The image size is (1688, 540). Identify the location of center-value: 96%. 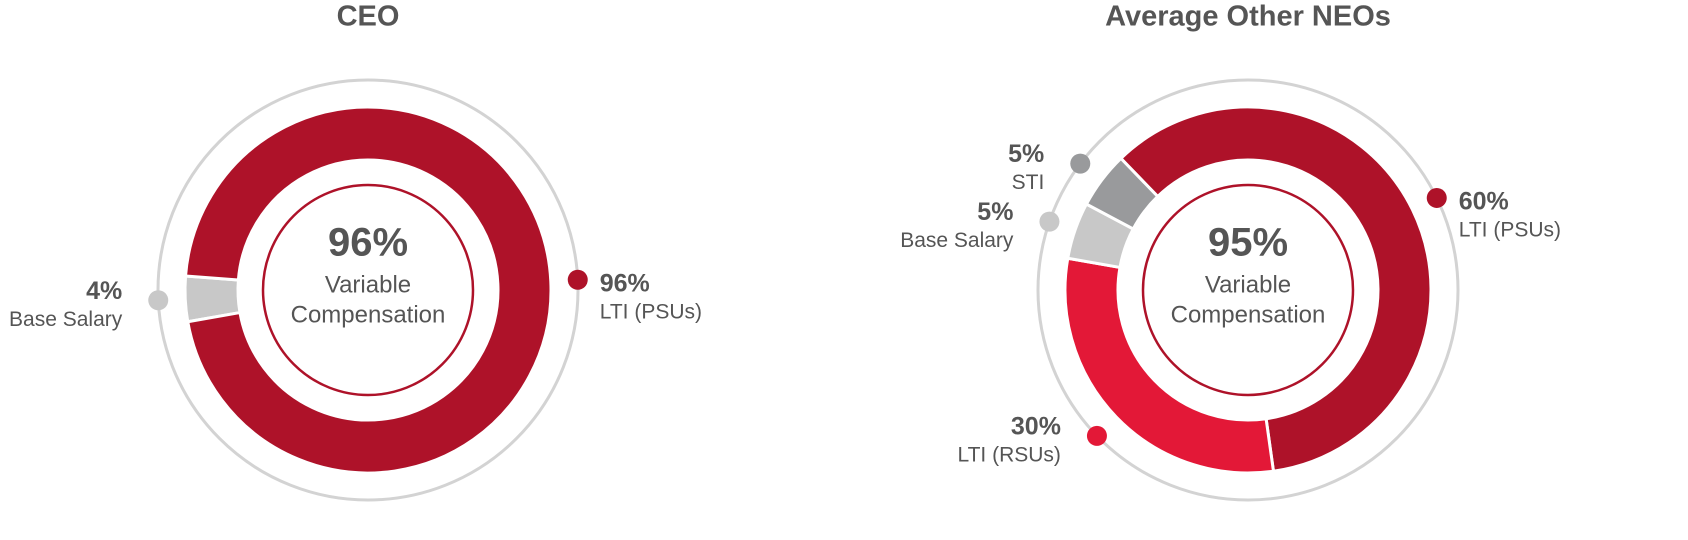
(368, 243).